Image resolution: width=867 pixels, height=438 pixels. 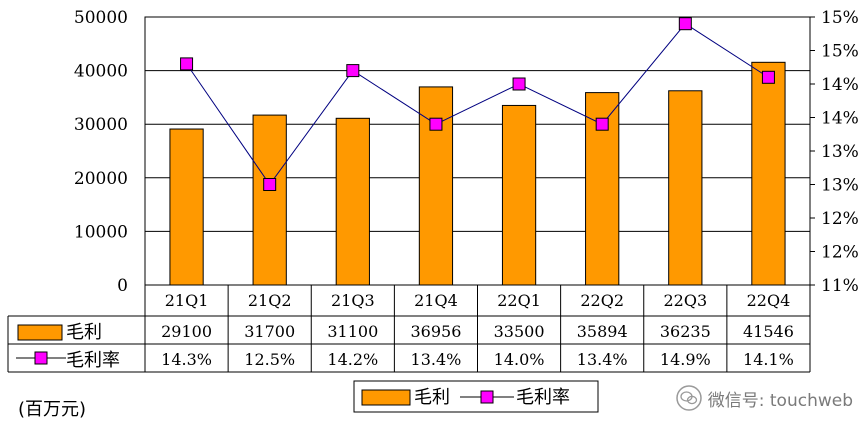 I want to click on category-label: 22Q1, so click(x=519, y=300).